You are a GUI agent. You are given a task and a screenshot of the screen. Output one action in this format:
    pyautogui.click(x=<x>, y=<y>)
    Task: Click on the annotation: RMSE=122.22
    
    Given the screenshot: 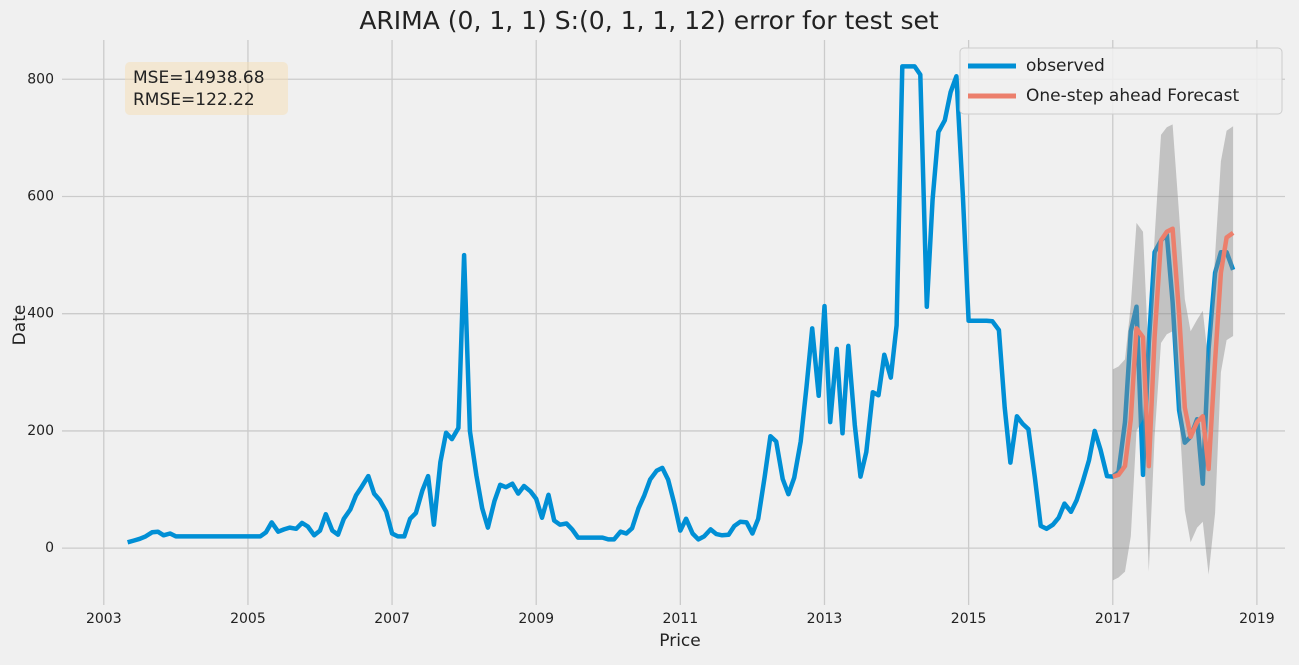 What is the action you would take?
    pyautogui.click(x=194, y=100)
    